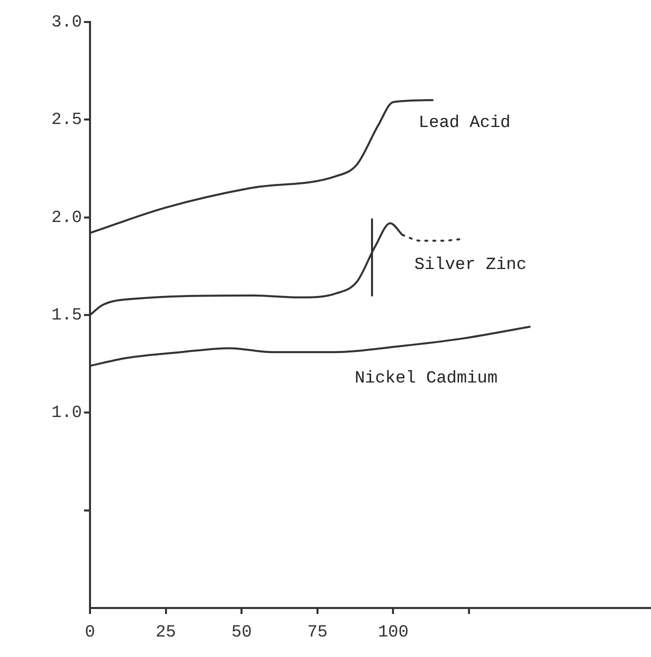 Image resolution: width=651 pixels, height=657 pixels. I want to click on x-tick-label: 25, so click(166, 633).